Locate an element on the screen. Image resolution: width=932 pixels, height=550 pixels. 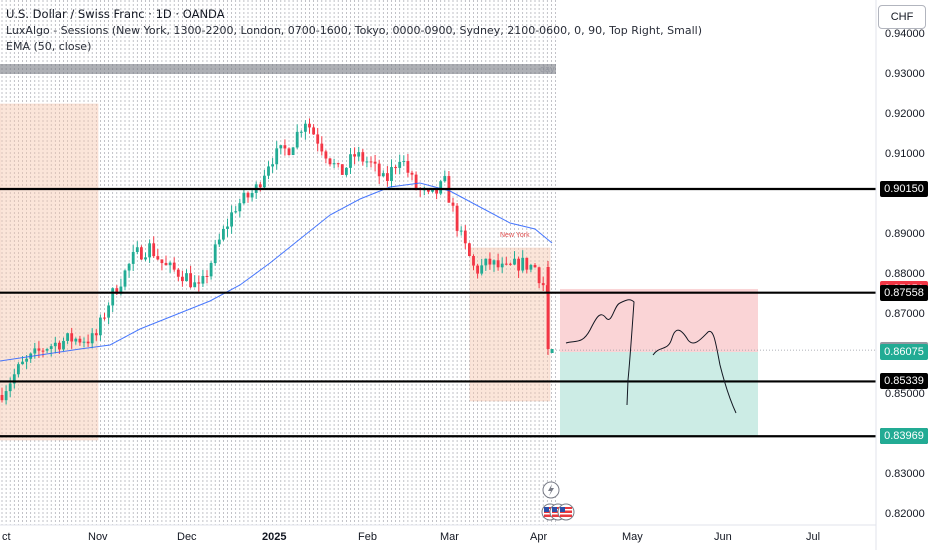
time-tick-label: Dec is located at coordinates (187, 537).